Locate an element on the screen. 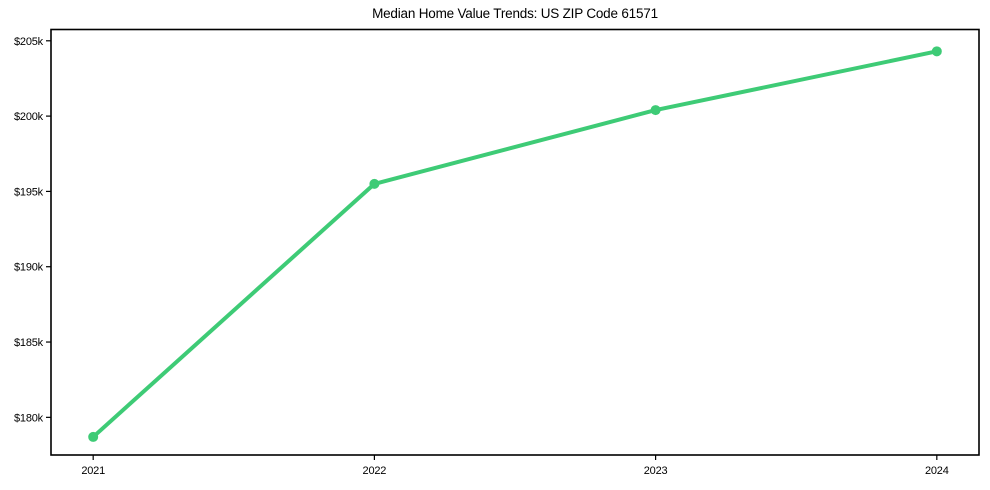 This screenshot has width=990, height=490. x-tick-label: 2021 is located at coordinates (93, 471).